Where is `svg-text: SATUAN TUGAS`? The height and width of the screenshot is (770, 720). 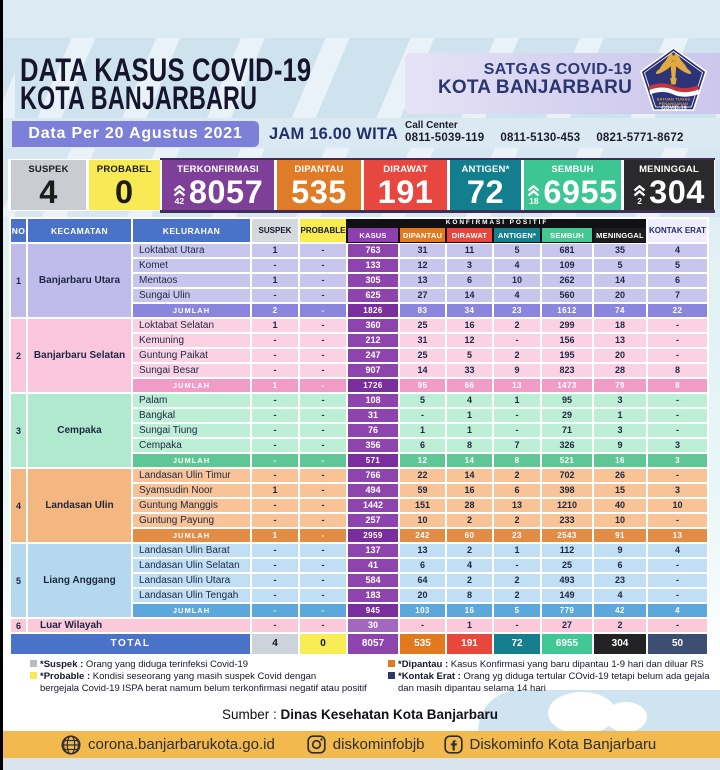 svg-text: SATUAN TUGAS is located at coordinates (674, 100).